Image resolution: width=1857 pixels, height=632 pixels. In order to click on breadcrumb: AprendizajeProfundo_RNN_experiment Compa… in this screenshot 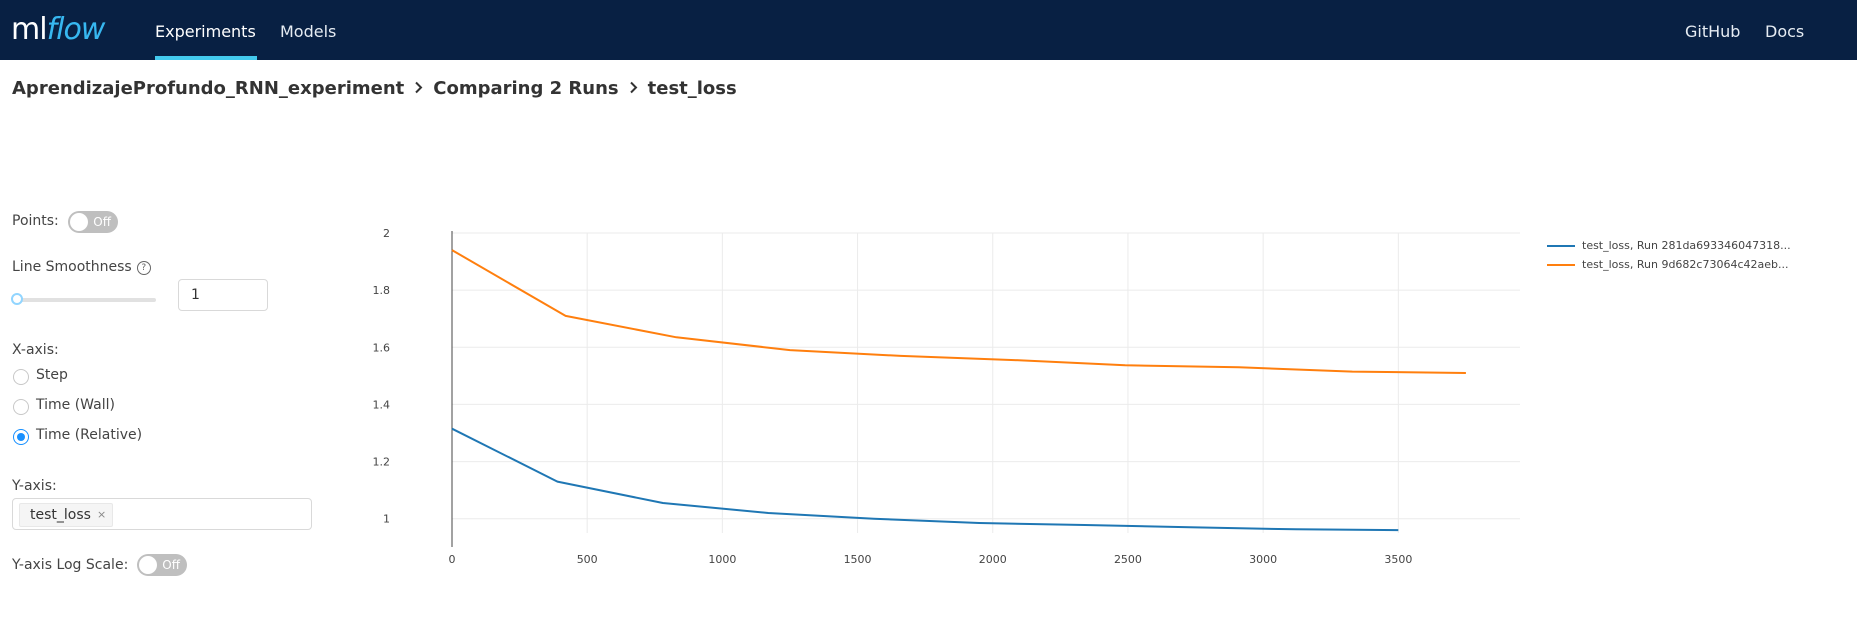, I will do `click(374, 88)`.